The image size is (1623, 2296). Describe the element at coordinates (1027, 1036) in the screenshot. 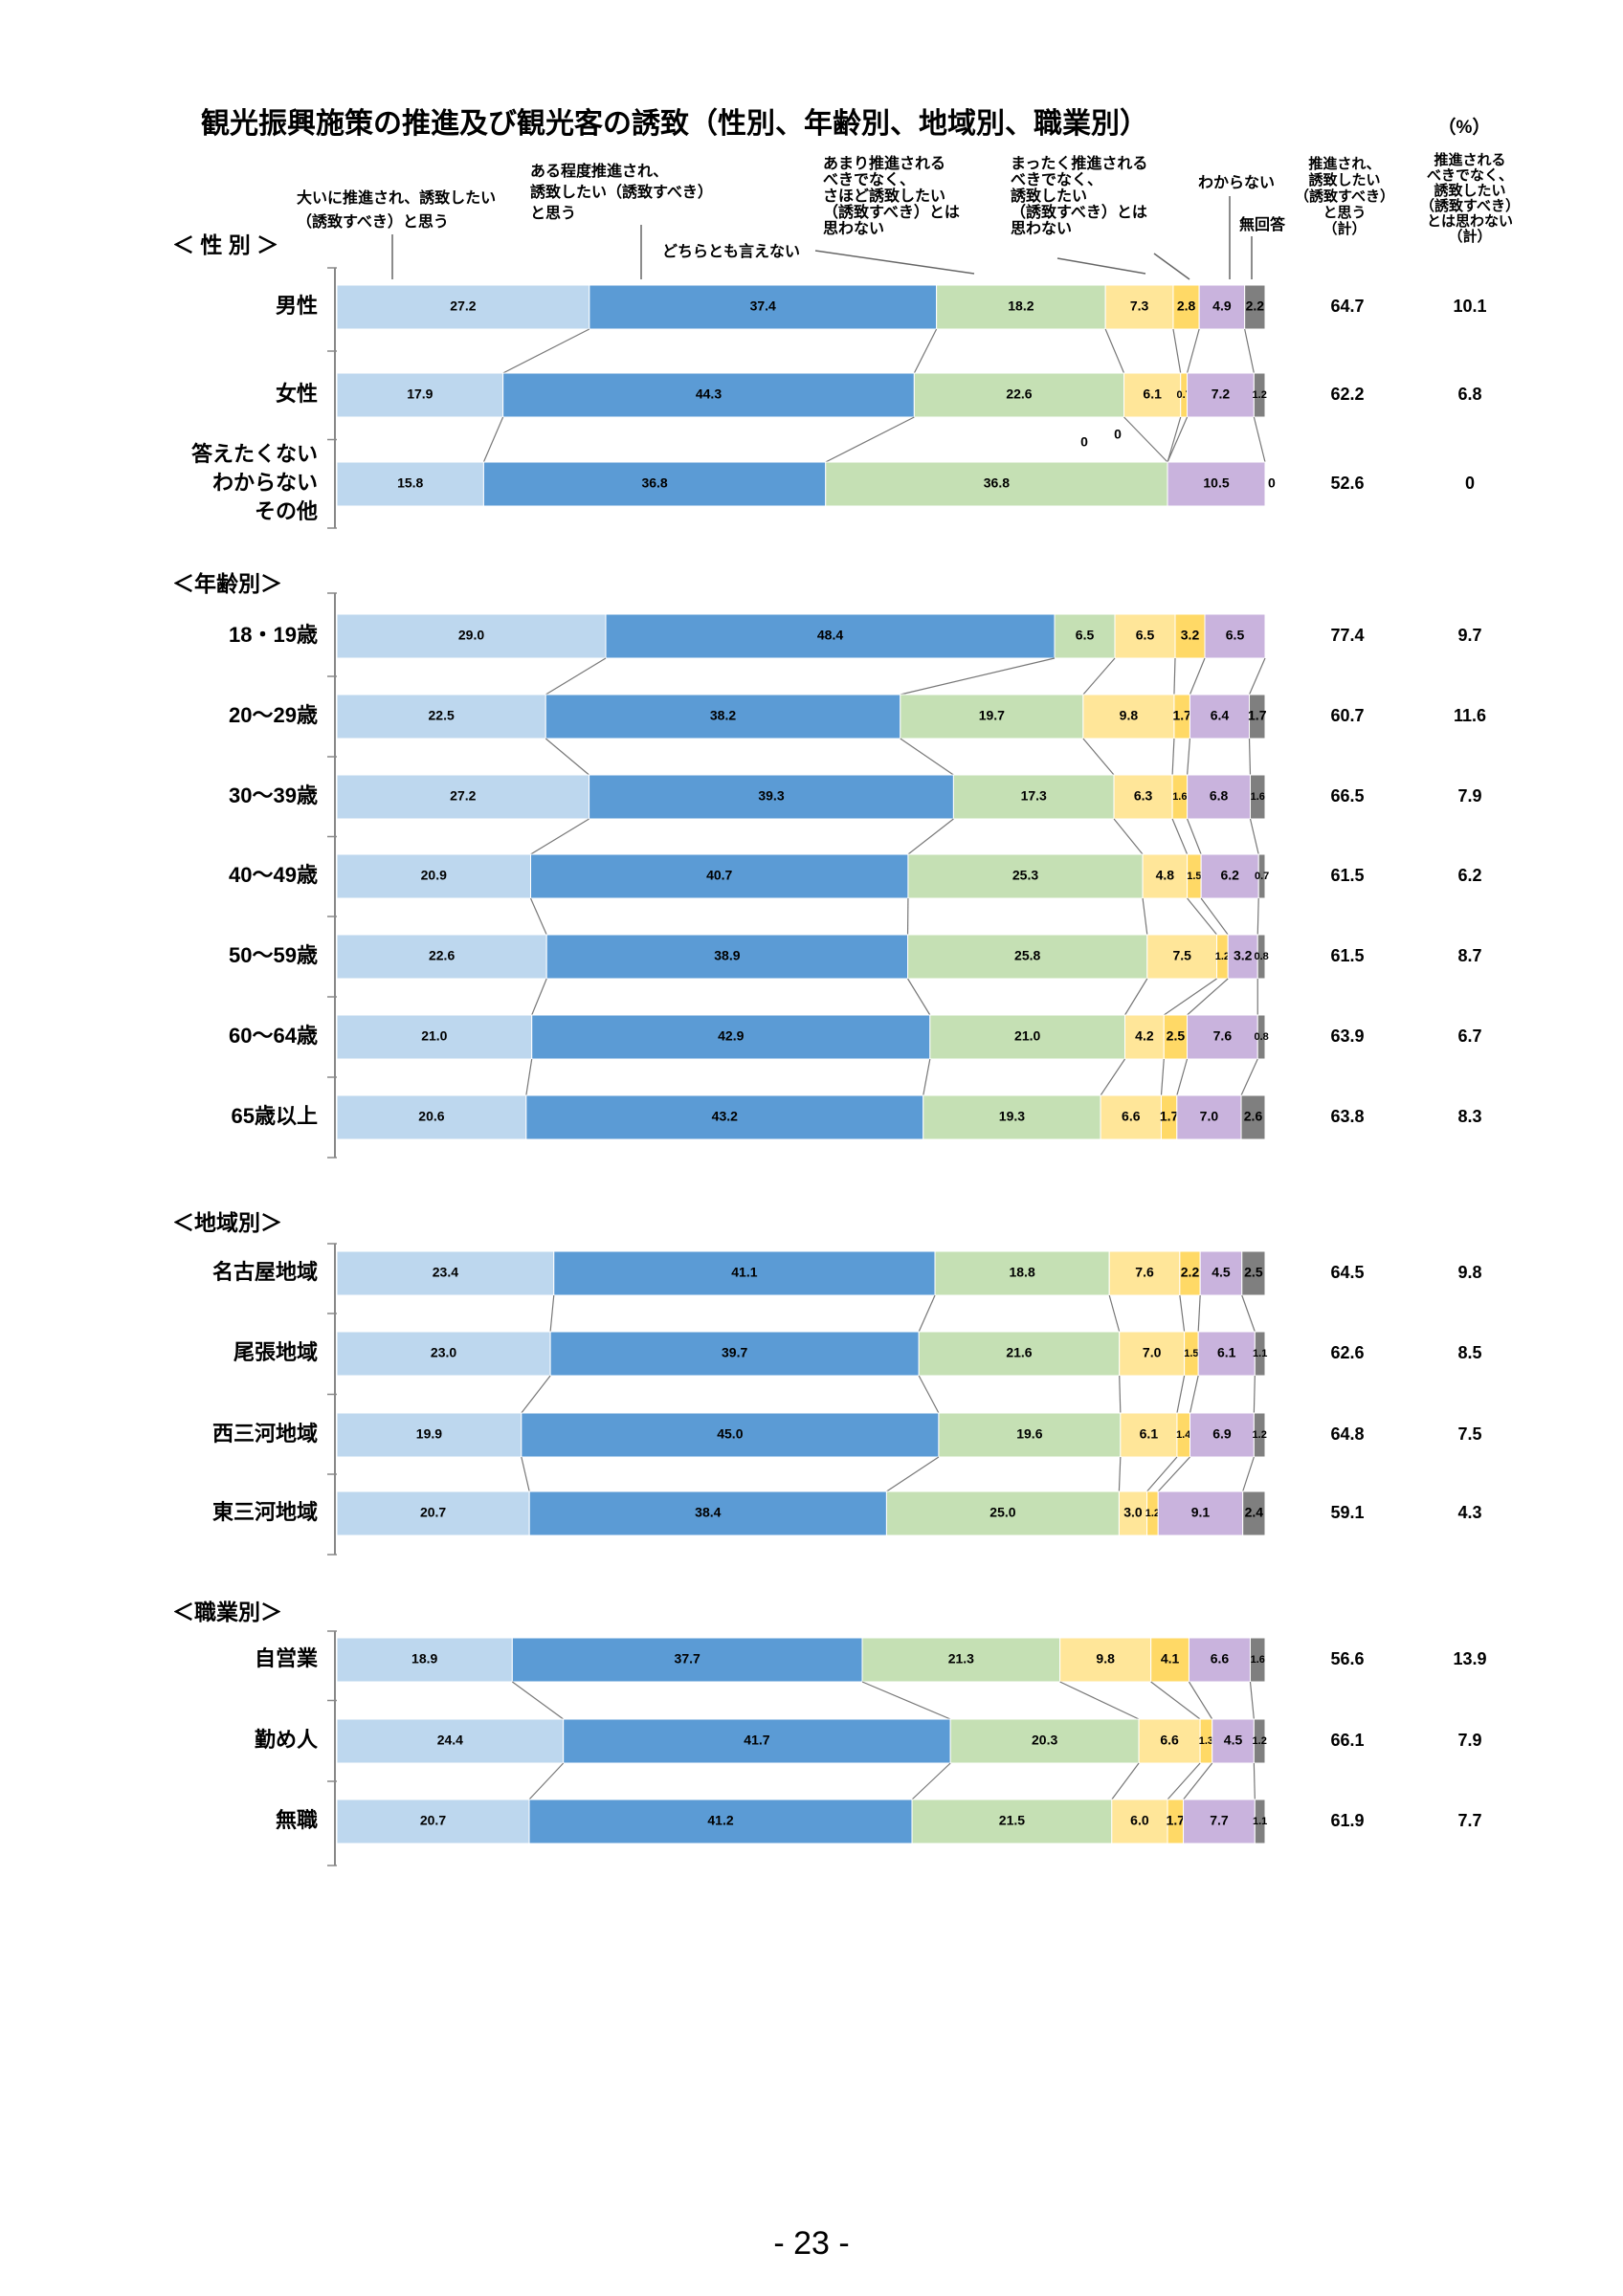

I see `data-label: 21.0` at that location.